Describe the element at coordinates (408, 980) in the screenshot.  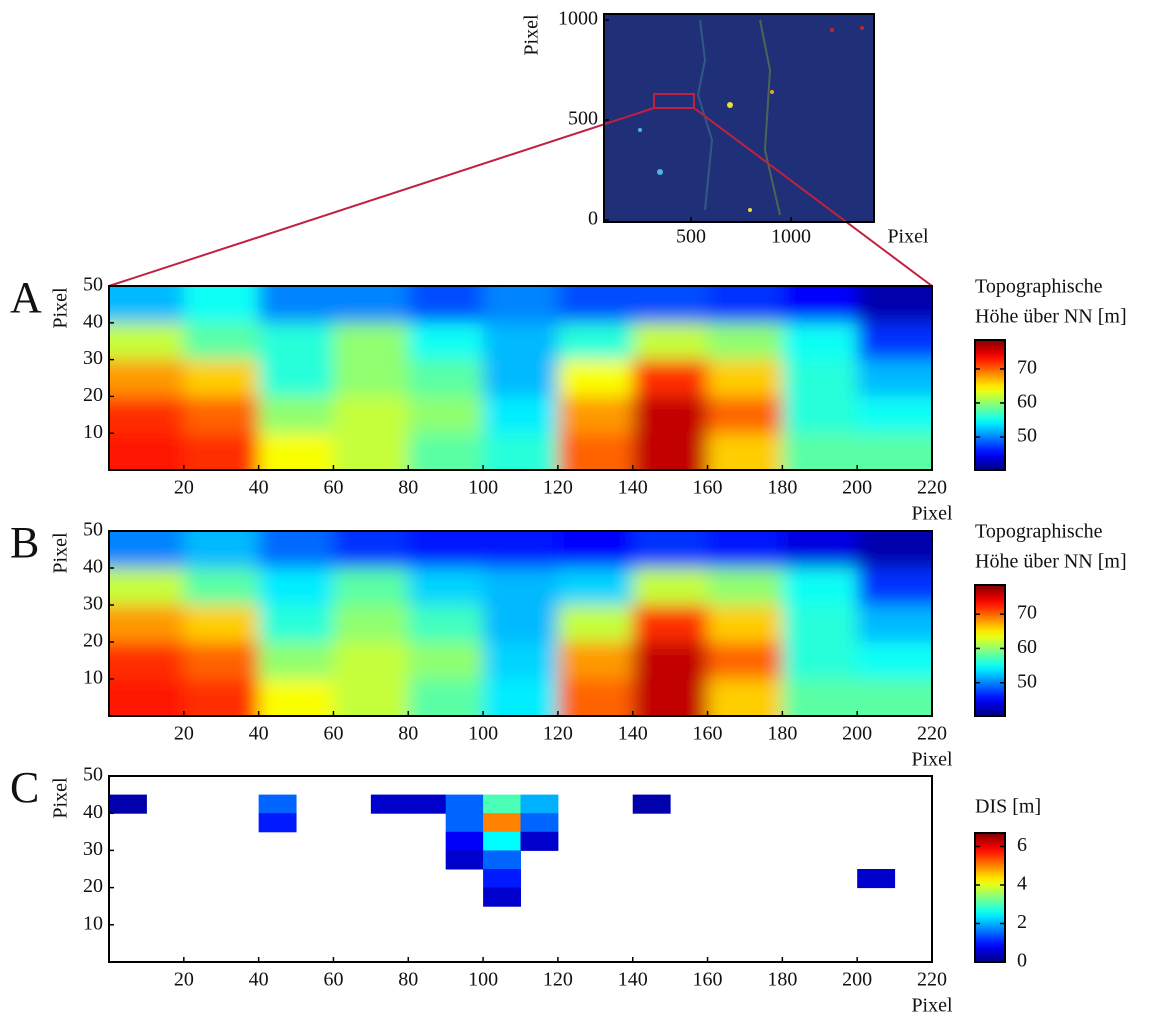
I see `x-tick-label: 80` at that location.